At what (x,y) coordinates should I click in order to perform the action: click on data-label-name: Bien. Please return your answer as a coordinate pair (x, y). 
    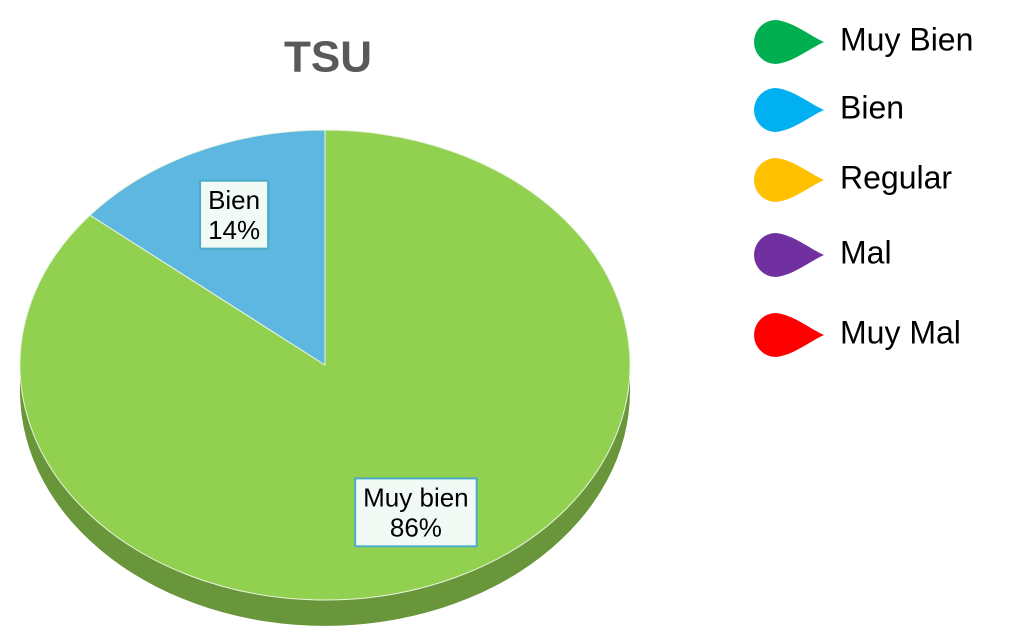
    Looking at the image, I should click on (234, 200).